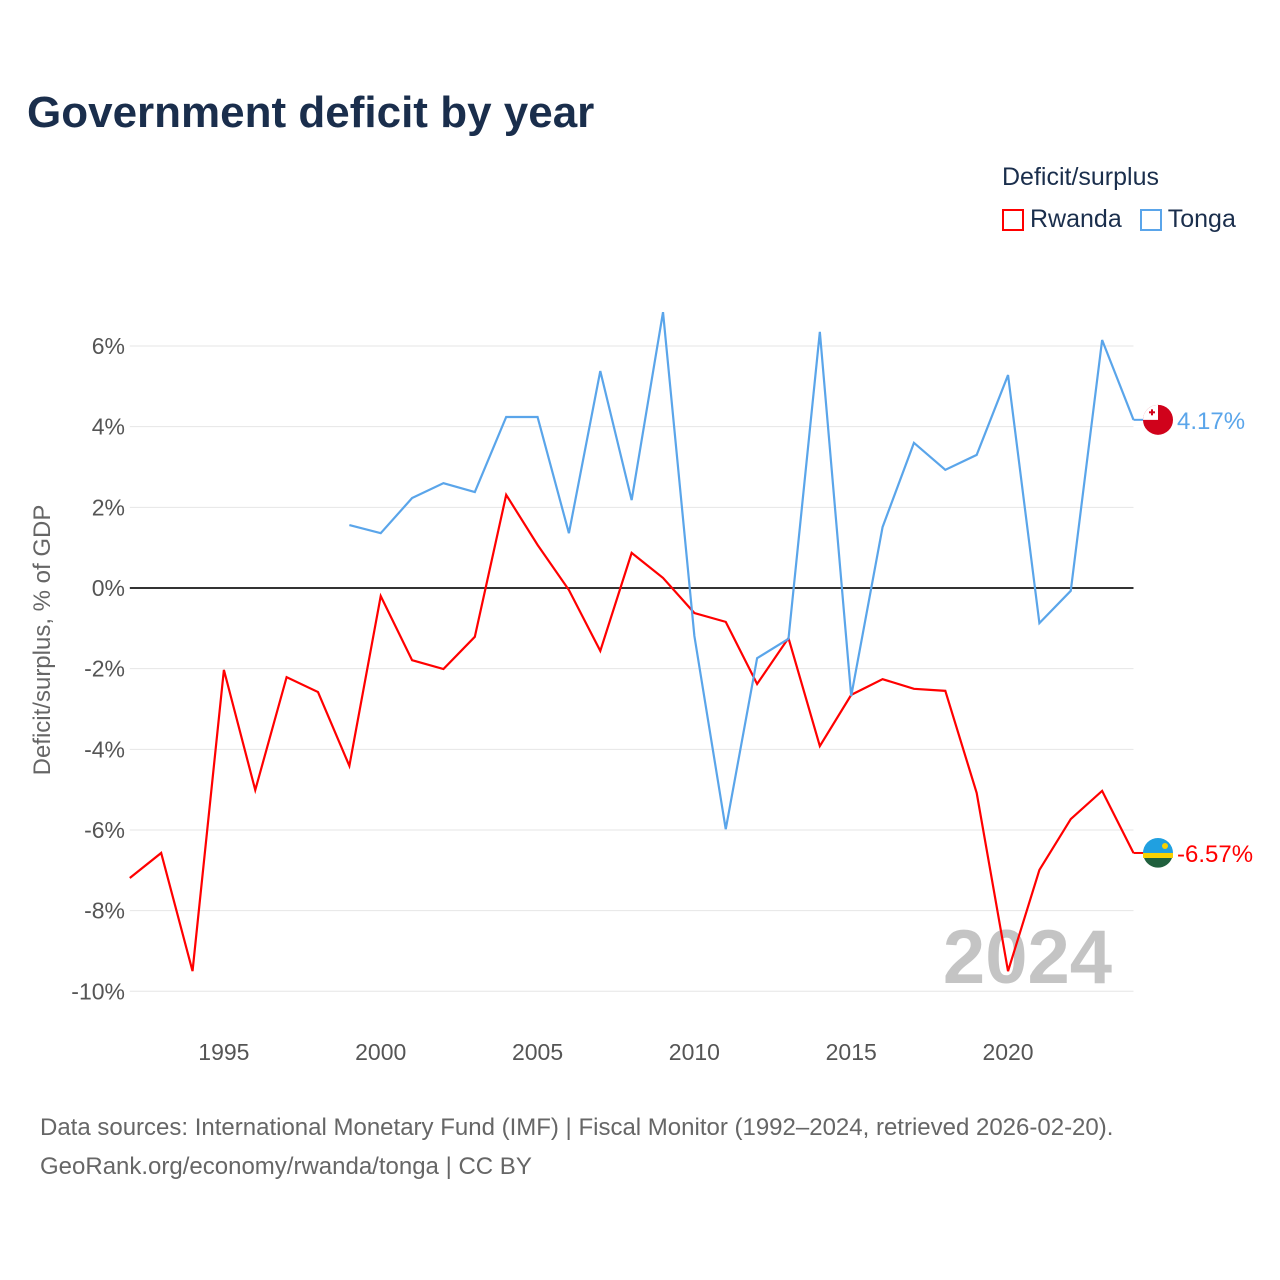  Describe the element at coordinates (1211, 421) in the screenshot. I see `end-value-label-tonga: 4.17%` at that location.